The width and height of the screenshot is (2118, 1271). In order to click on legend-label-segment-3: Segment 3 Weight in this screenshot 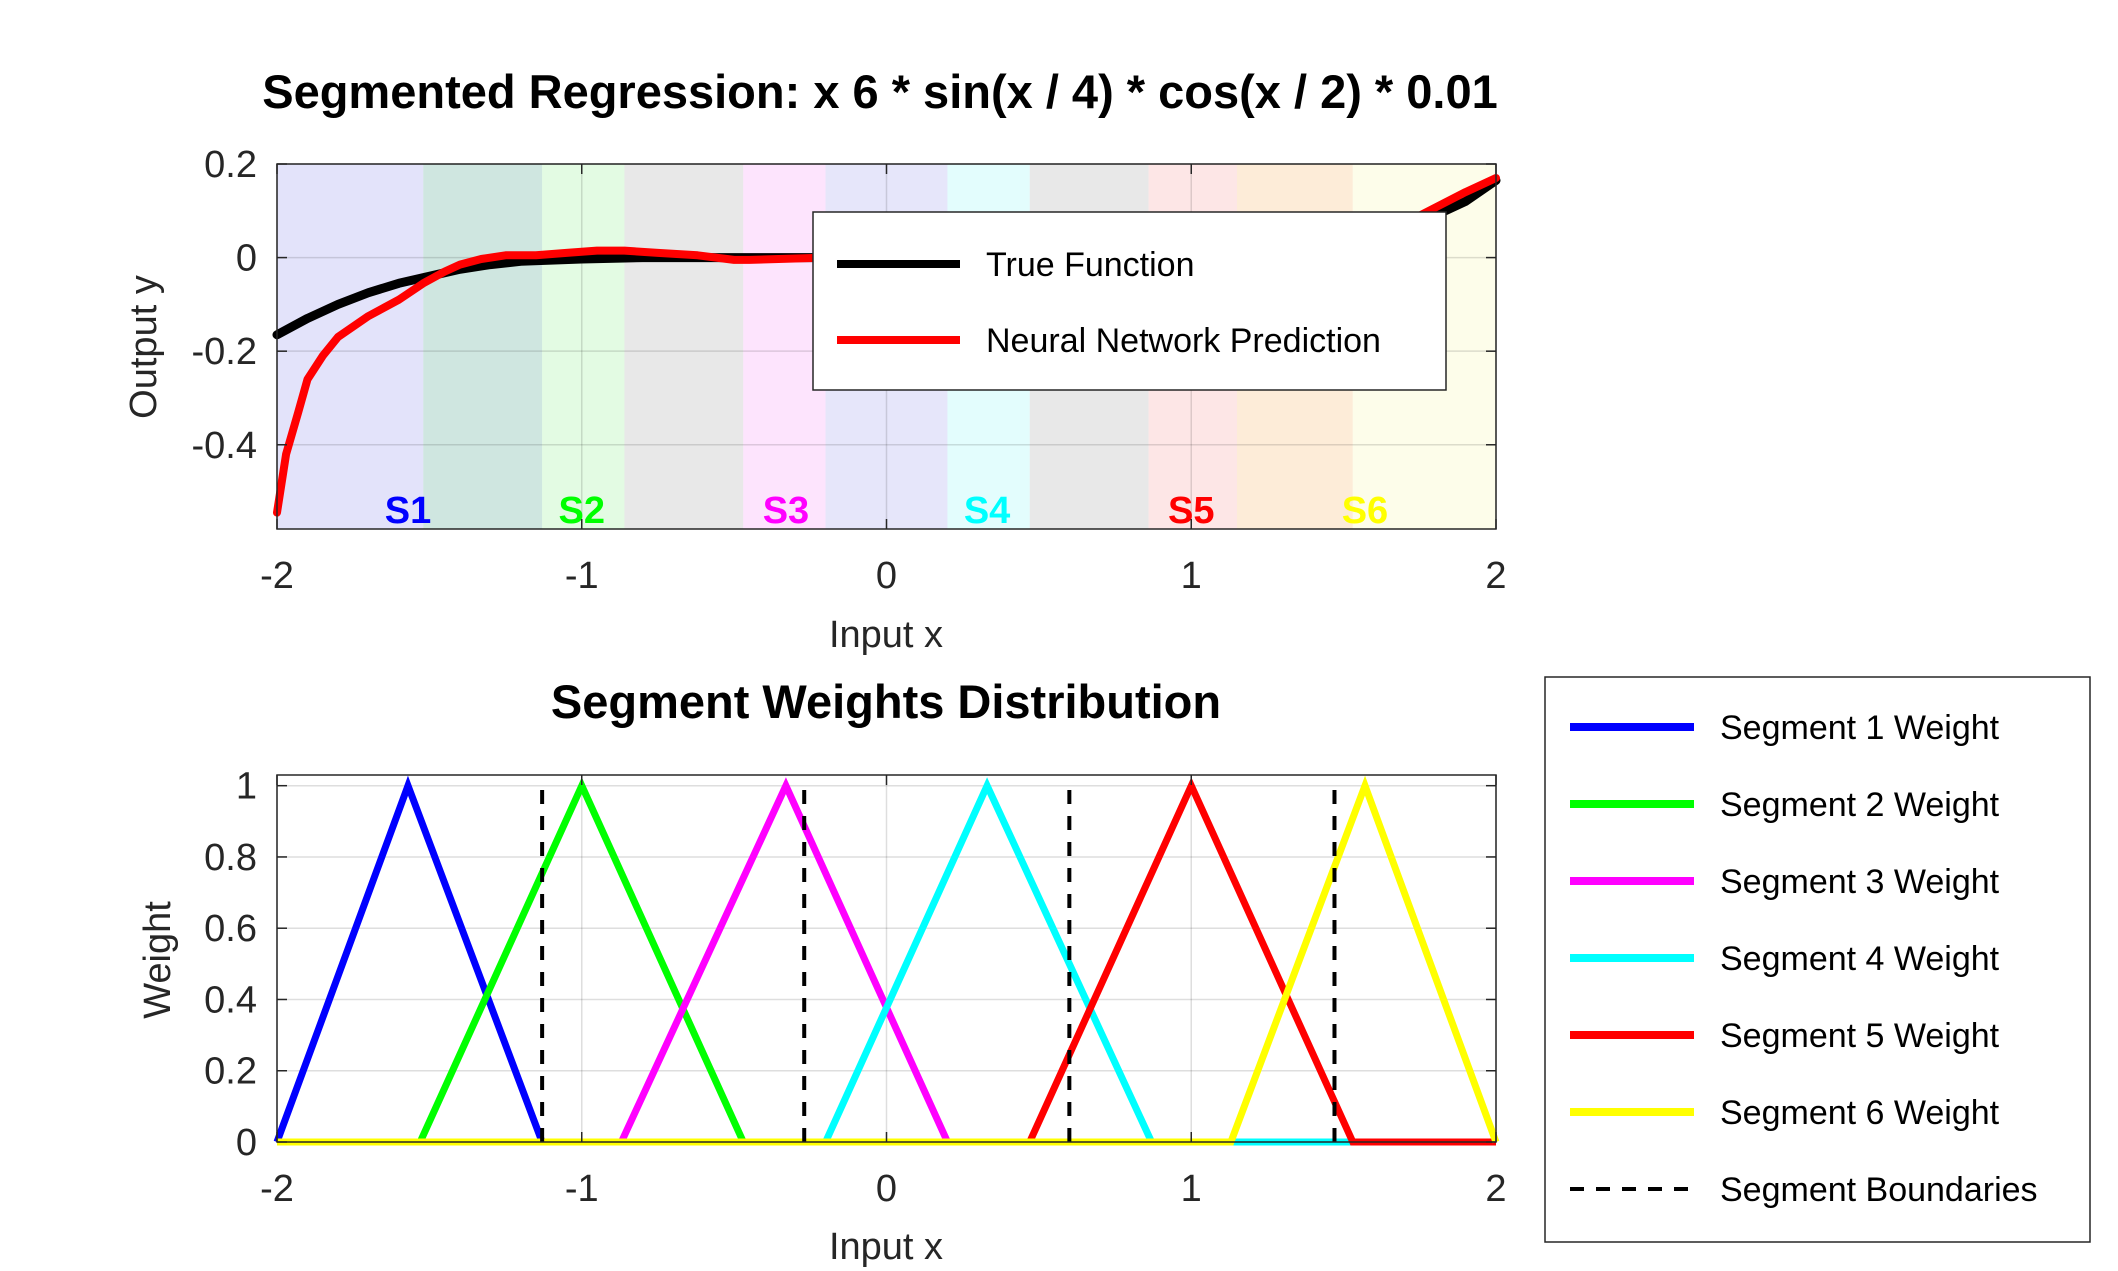, I will do `click(1860, 882)`.